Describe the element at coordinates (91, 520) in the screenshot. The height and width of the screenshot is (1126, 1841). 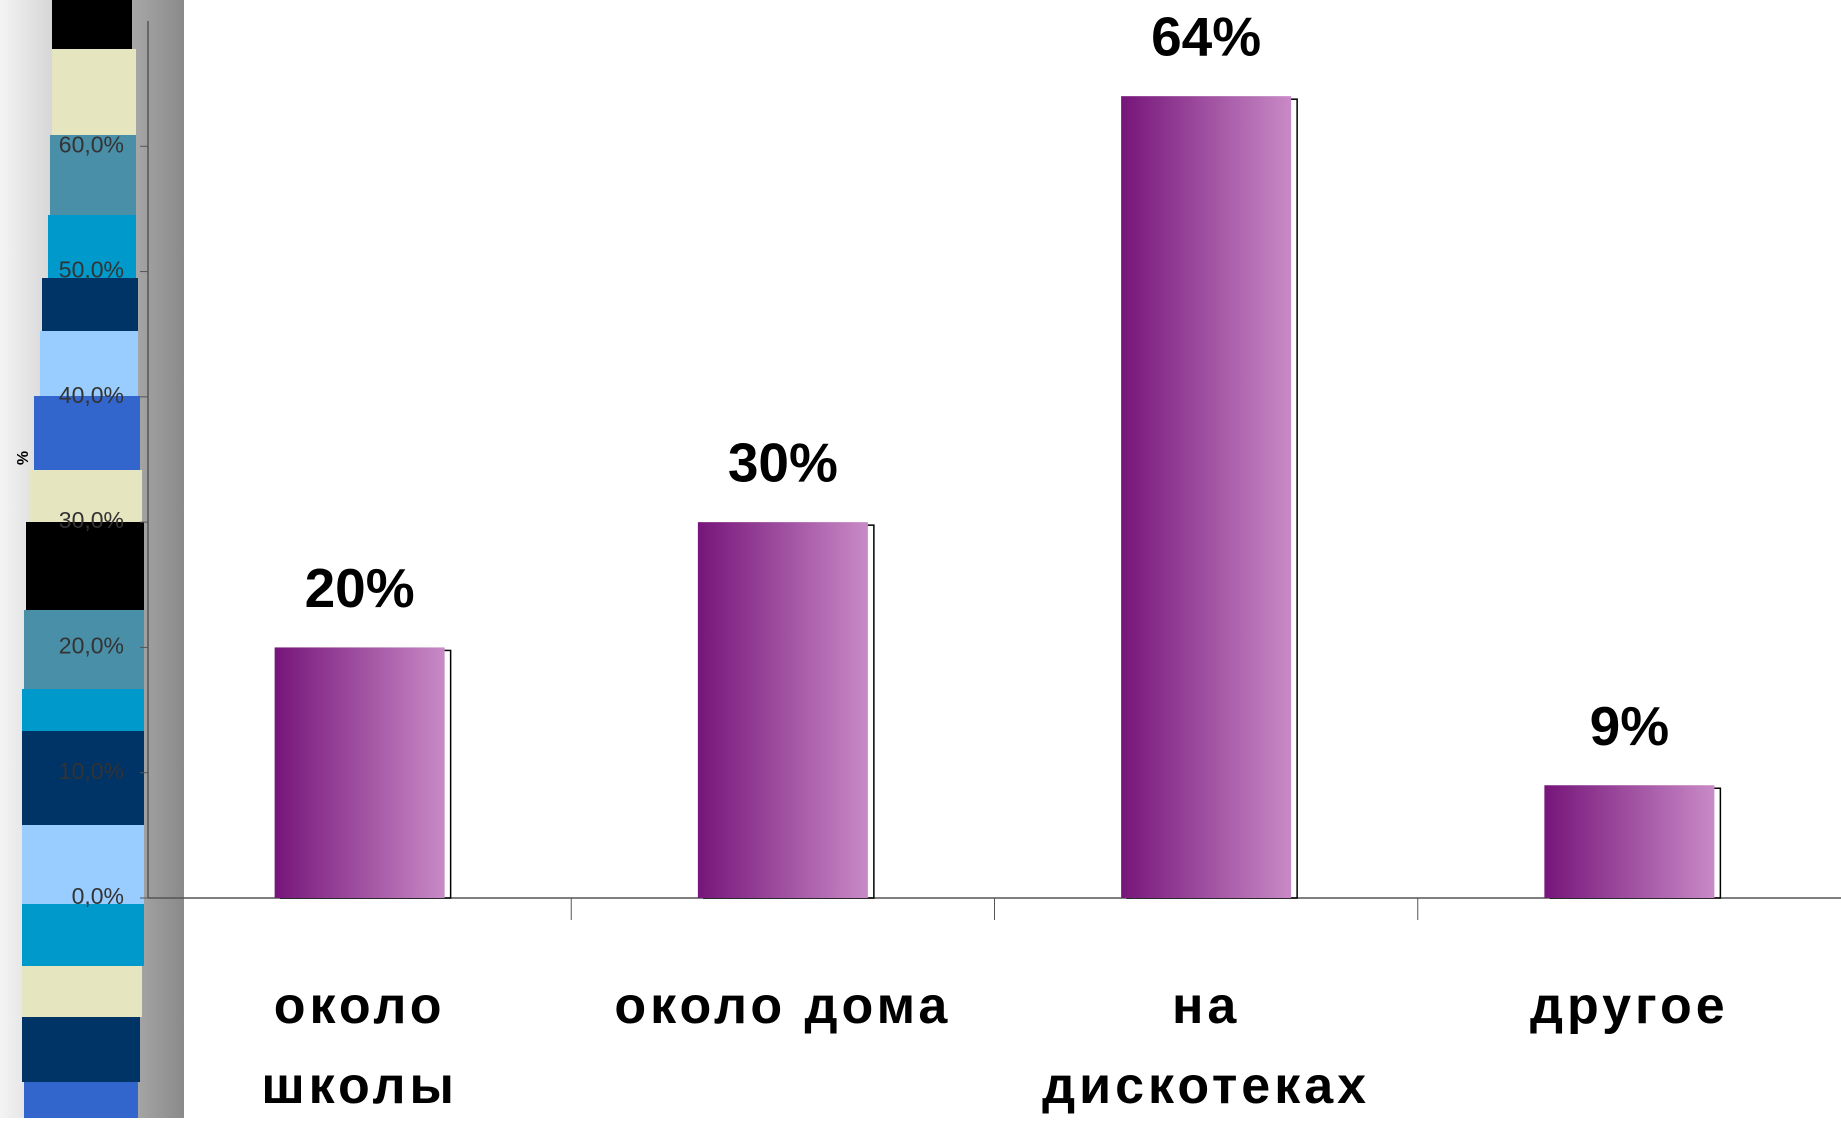
I see `y-tick-label: 30,0%` at that location.